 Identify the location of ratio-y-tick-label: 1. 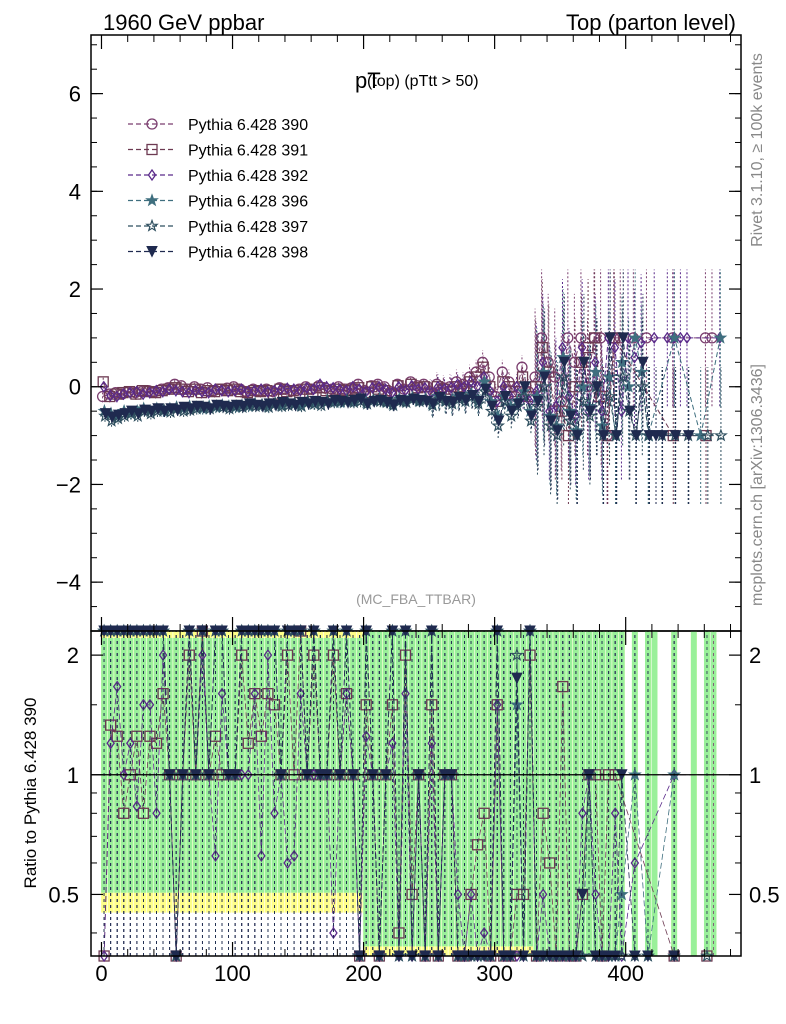
(73, 775).